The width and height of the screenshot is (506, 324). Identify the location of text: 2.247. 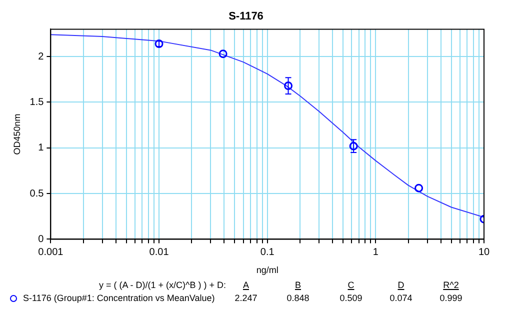
(246, 298).